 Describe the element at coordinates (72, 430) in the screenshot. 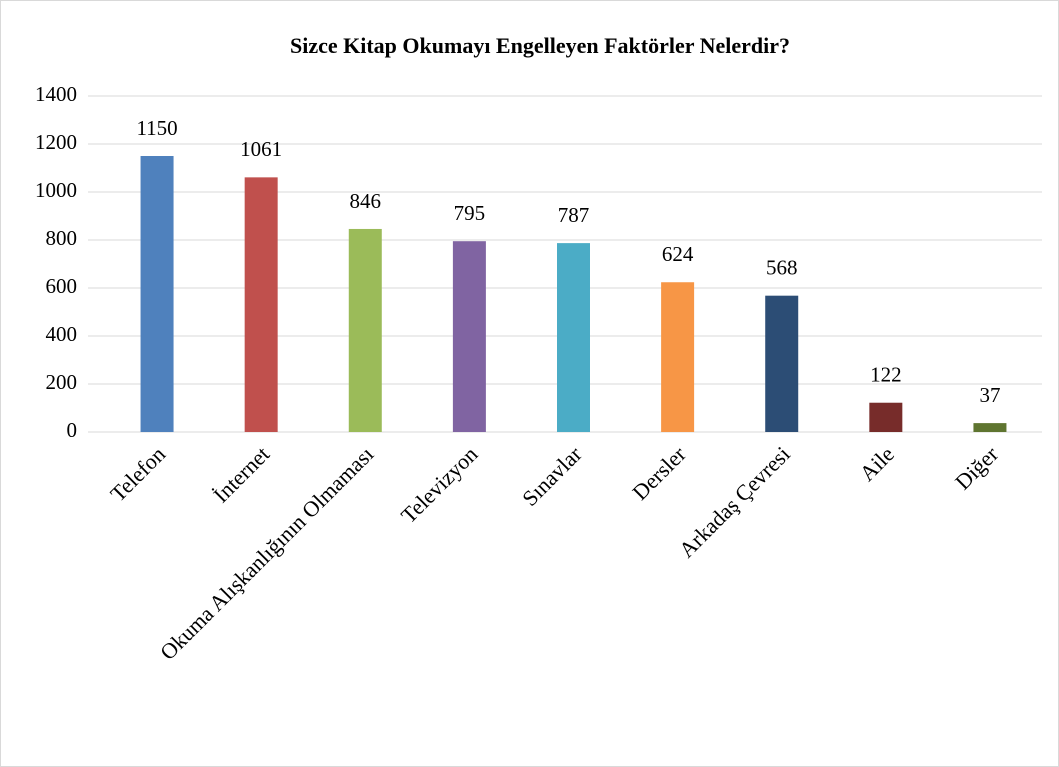

I see `y-tick-label: 0` at that location.